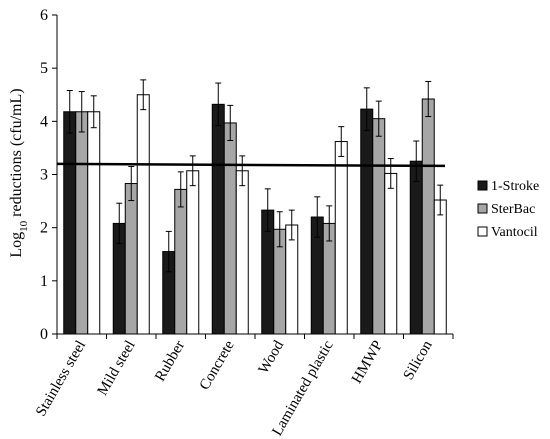  I want to click on x-category-label: Mild steel, so click(117, 368).